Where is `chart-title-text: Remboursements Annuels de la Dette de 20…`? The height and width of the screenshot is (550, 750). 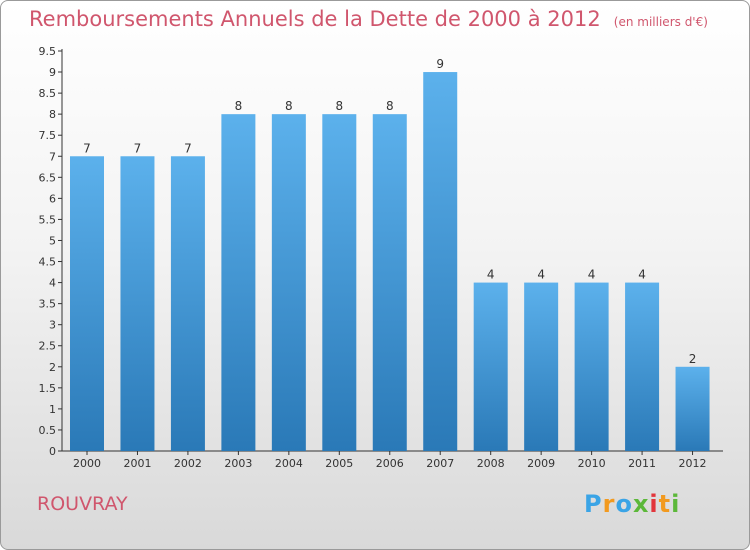
chart-title-text: Remboursements Annuels de la Dette de 20… is located at coordinates (315, 19).